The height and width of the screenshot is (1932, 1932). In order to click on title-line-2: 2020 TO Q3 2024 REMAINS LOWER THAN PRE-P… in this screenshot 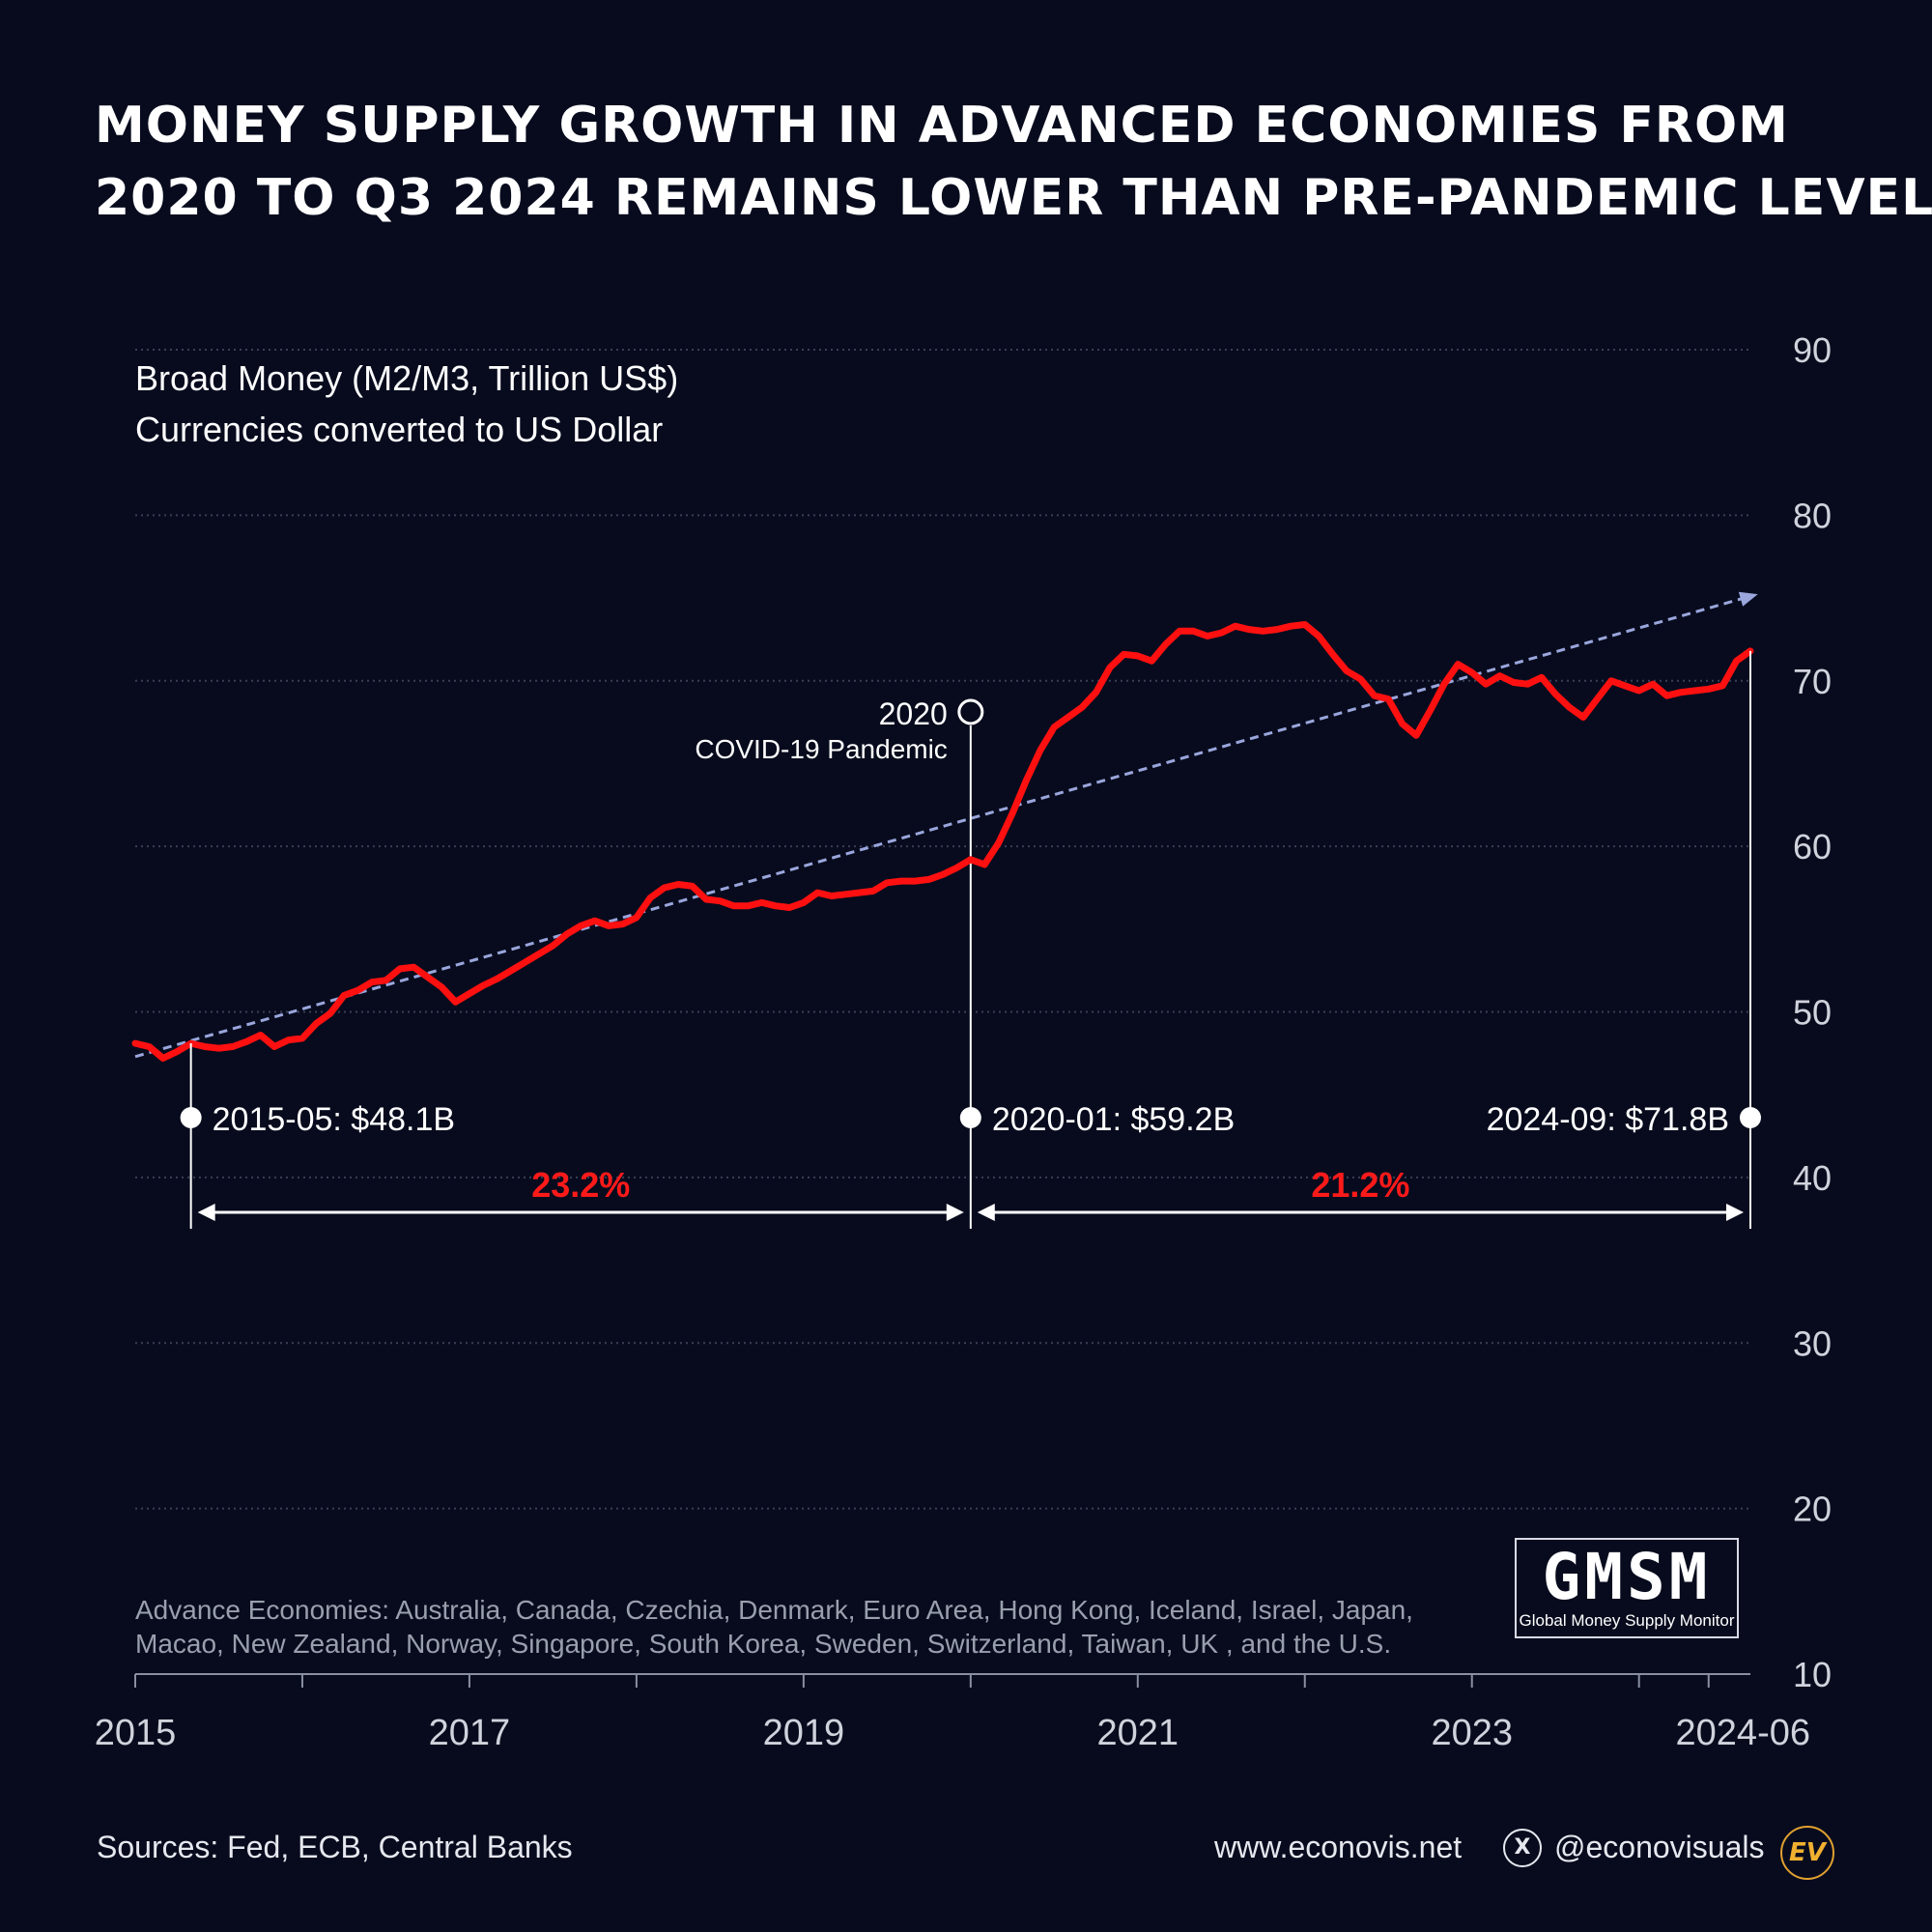, I will do `click(1013, 198)`.